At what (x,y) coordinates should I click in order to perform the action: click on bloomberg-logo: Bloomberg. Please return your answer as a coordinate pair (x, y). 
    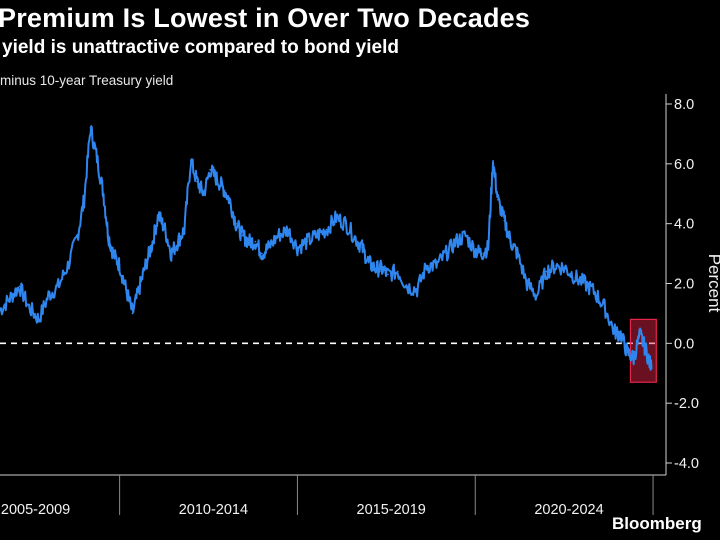
    Looking at the image, I should click on (657, 523).